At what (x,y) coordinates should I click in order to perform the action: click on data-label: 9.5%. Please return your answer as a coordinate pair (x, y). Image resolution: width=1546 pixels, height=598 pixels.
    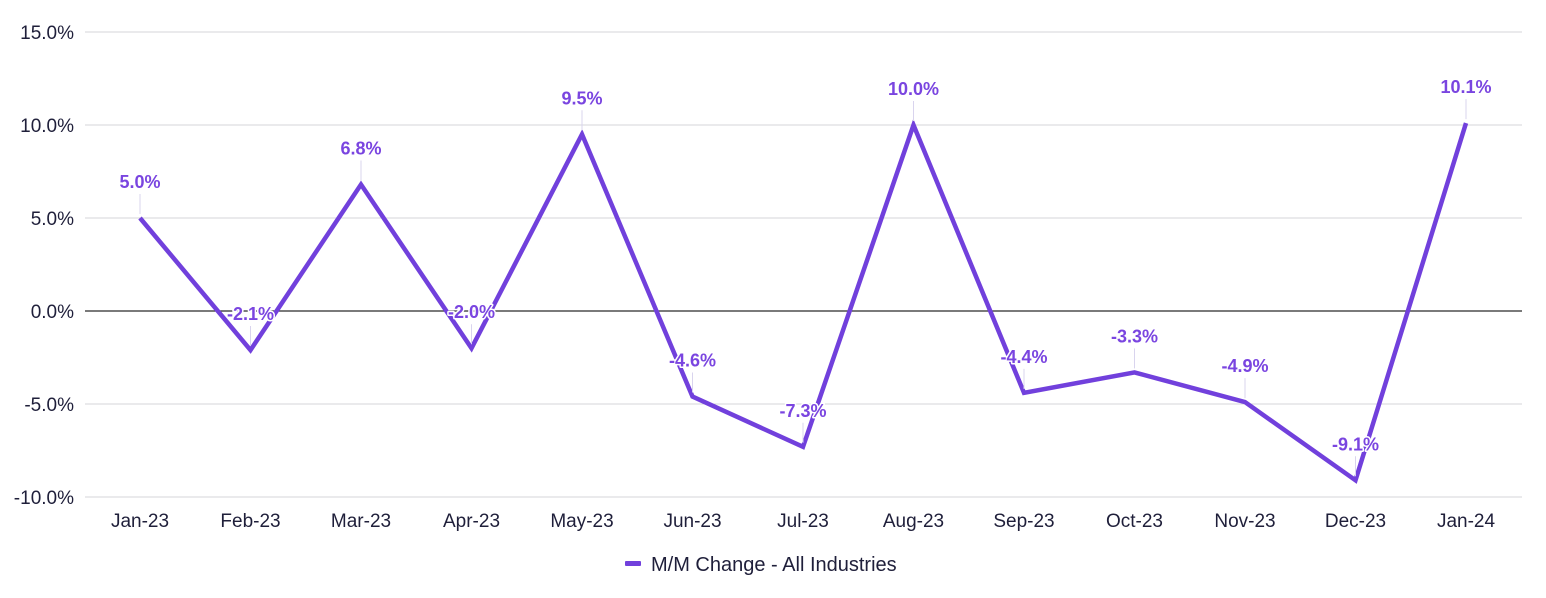
    Looking at the image, I should click on (581, 98).